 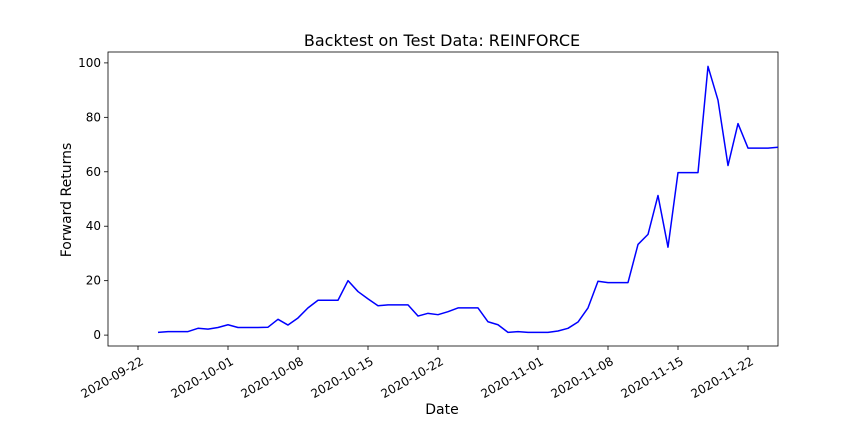 What do you see at coordinates (67, 200) in the screenshot?
I see `y-axis-label: Forward Returns` at bounding box center [67, 200].